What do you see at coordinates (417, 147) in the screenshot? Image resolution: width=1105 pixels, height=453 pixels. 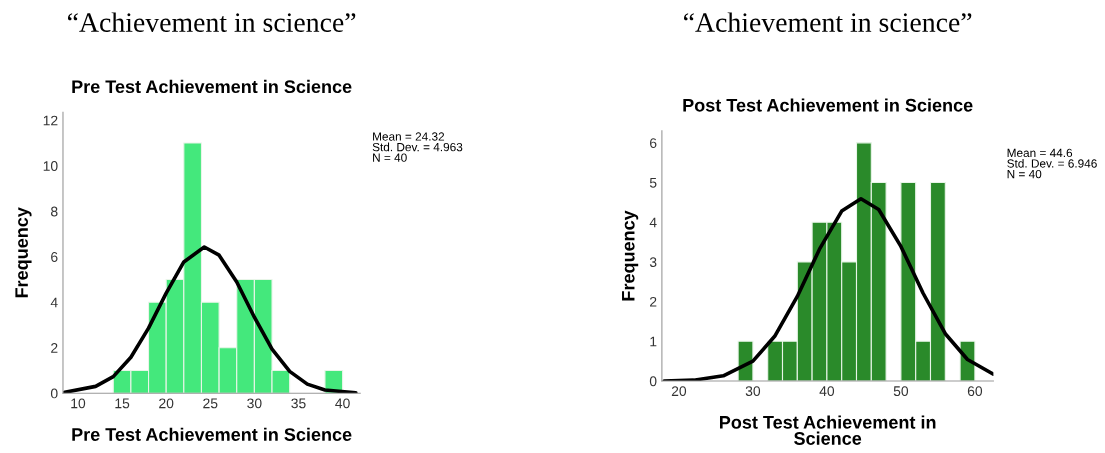 I see `text: Mean = 24.32 Std. Dev. = 4.963 N = 40` at bounding box center [417, 147].